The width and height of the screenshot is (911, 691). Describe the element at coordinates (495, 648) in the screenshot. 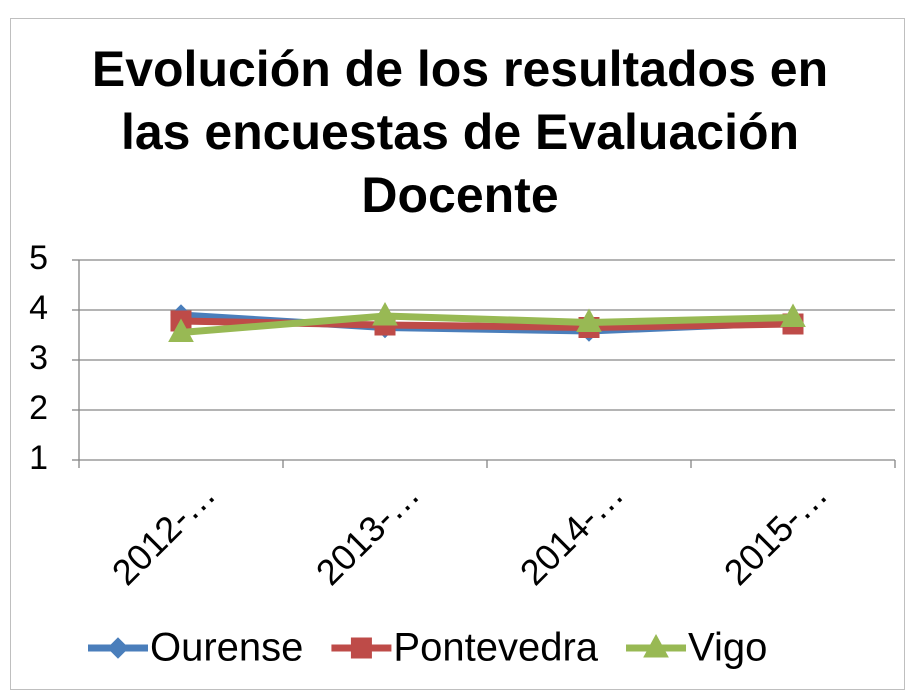

I see `legend-label: Pontevedra` at that location.